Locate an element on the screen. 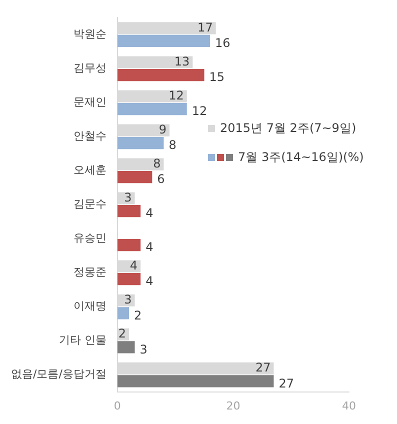 This screenshot has width=397, height=424. y-tick-label: 기타 인물 is located at coordinates (82, 340).